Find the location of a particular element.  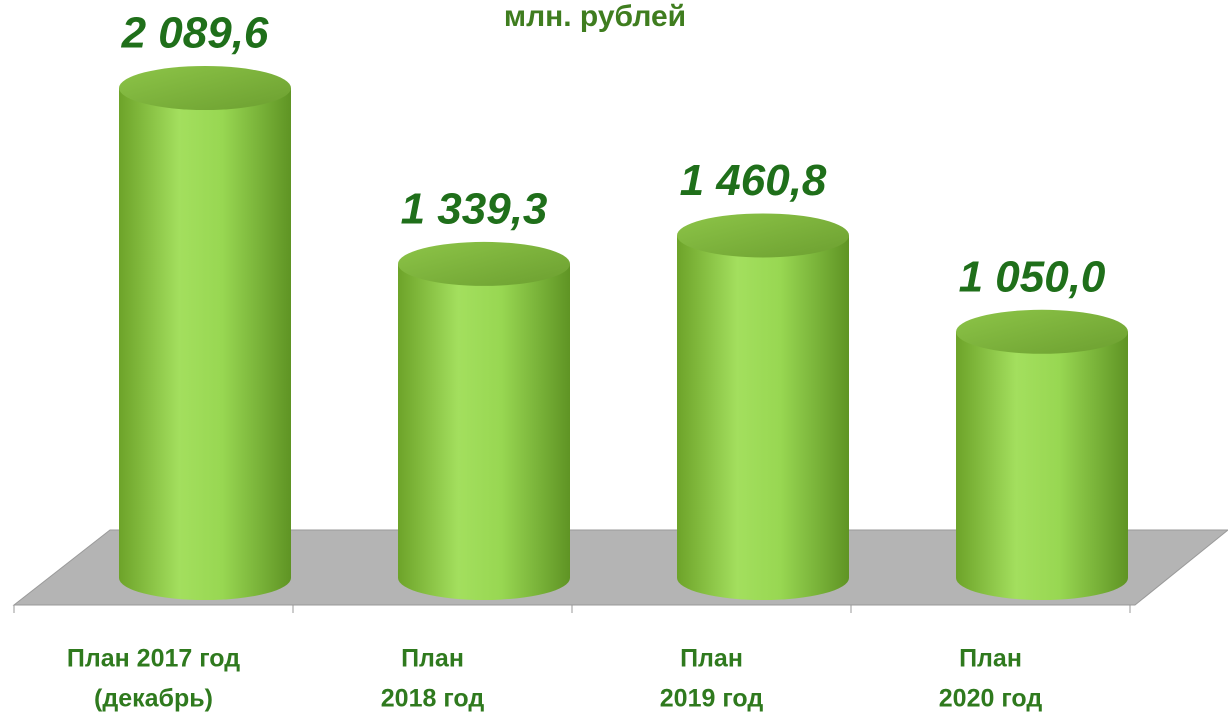

x-tick-label: (декабрь) is located at coordinates (153, 699).